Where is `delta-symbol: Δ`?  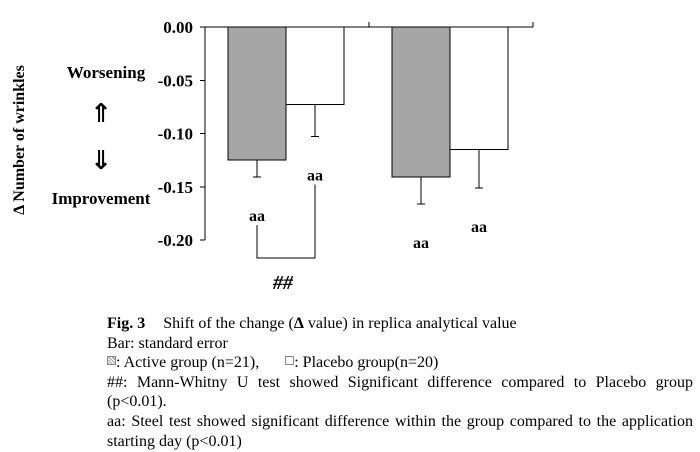
delta-symbol: Δ is located at coordinates (298, 323).